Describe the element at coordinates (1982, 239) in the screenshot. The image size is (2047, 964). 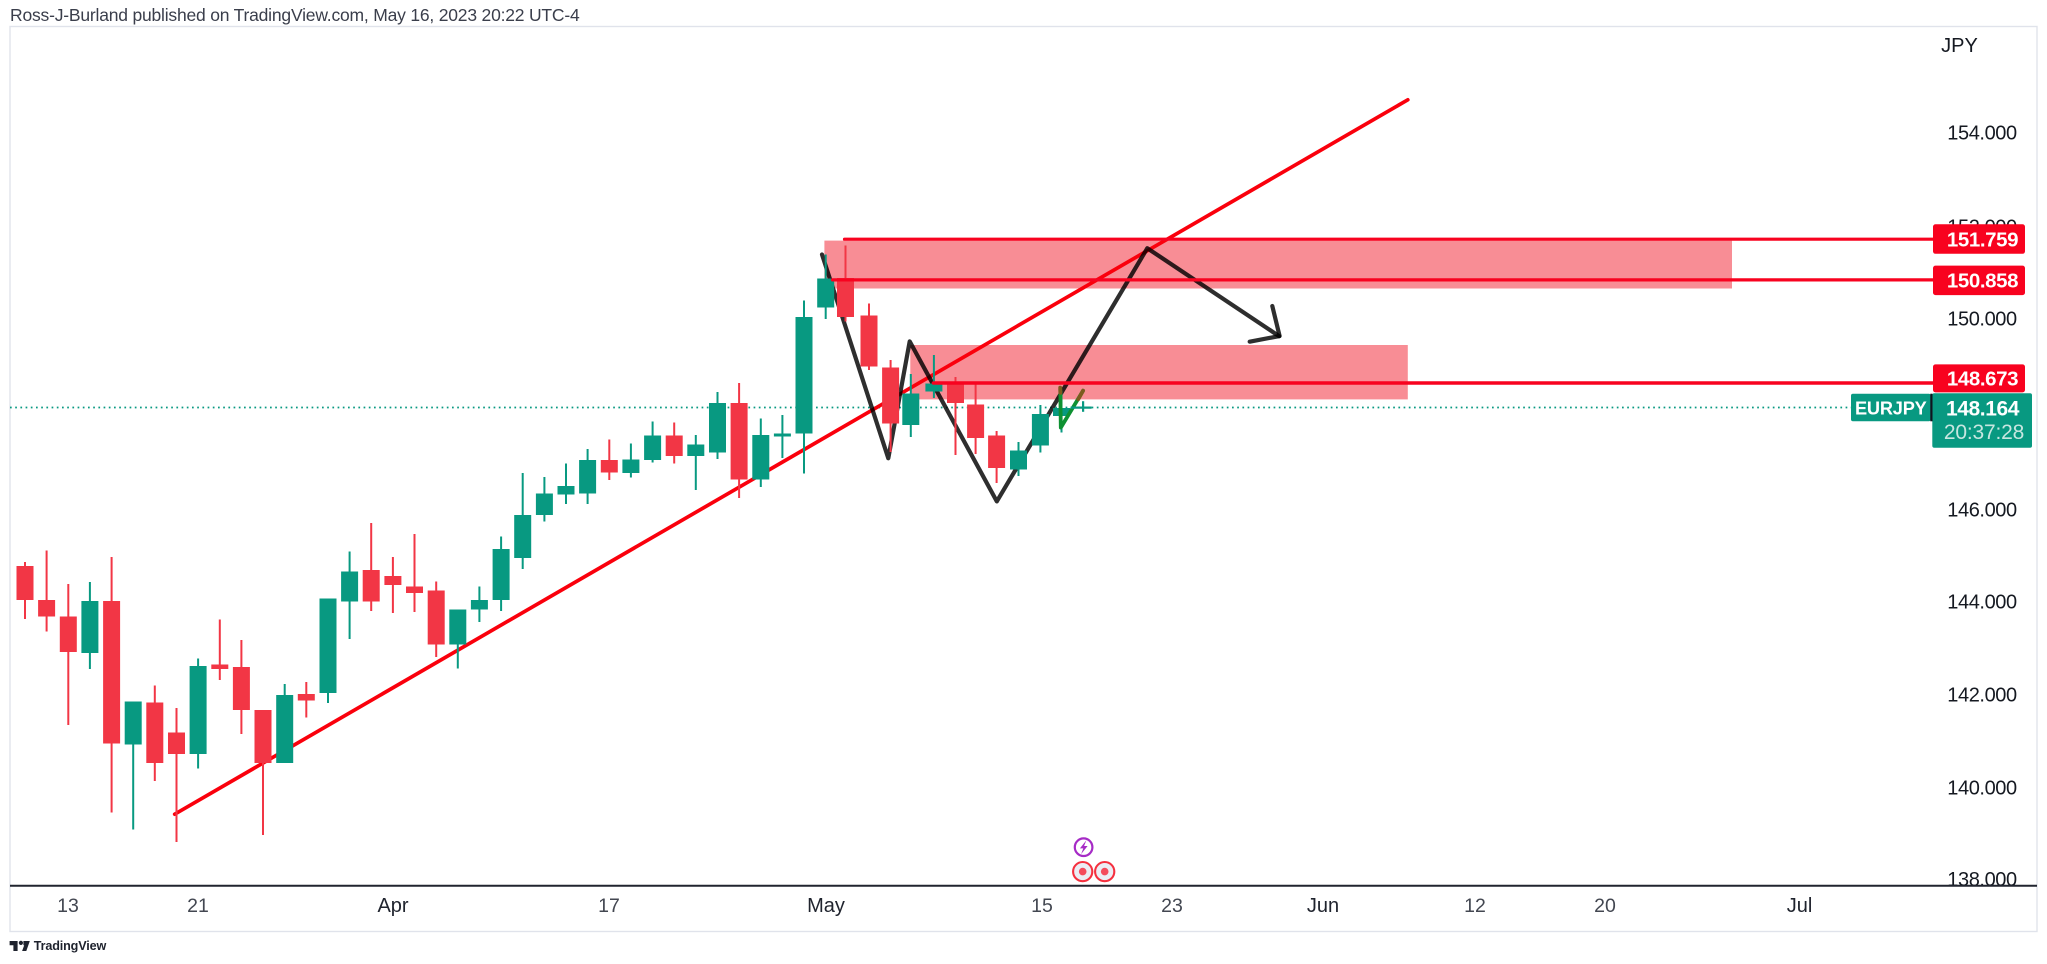
I see `svg-text: 151.759` at that location.